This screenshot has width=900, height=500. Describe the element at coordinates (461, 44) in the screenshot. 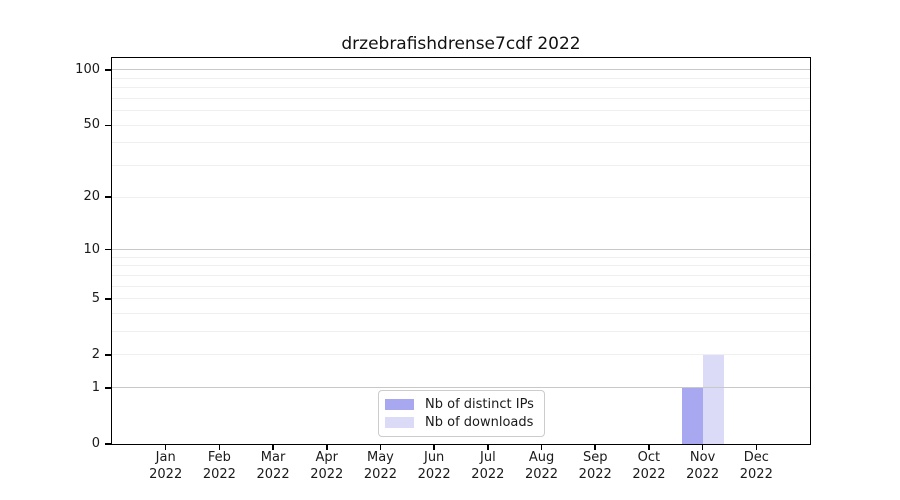

I see `chart-title: drzebrafishdrense7cdf 2022` at that location.